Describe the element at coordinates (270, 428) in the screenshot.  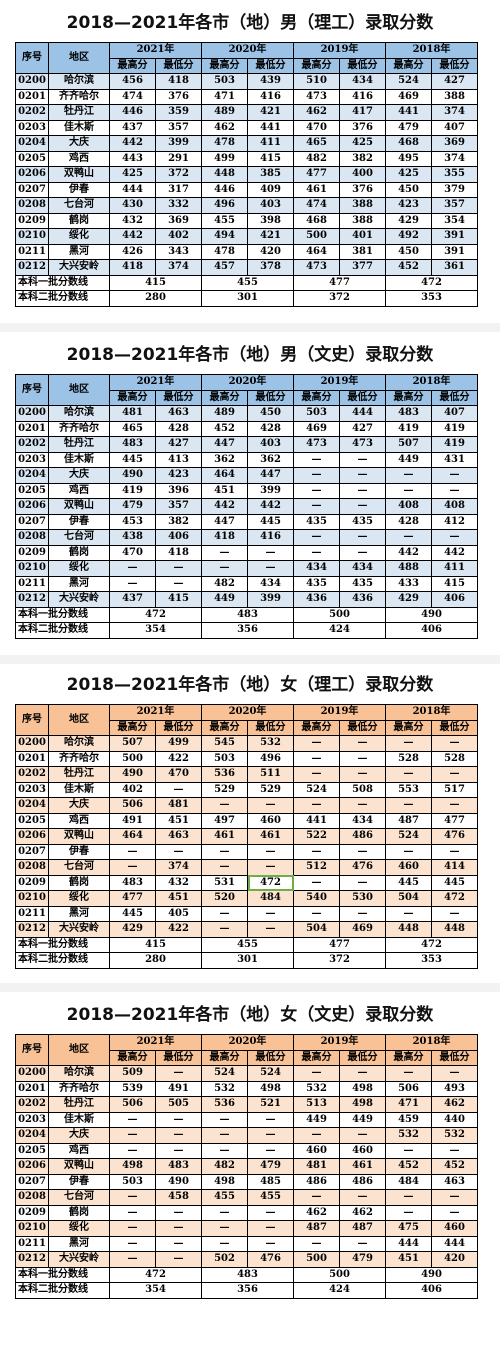
I see `cell-score: 428` at that location.